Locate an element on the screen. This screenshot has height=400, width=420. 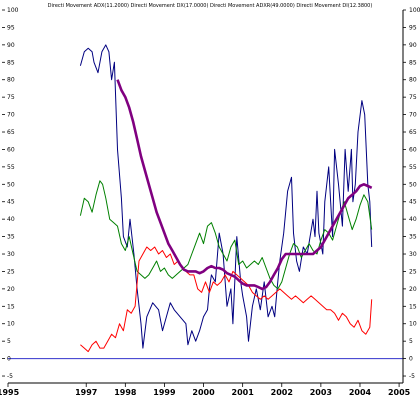
x-tick-label: 1995 is located at coordinates (10, 392).